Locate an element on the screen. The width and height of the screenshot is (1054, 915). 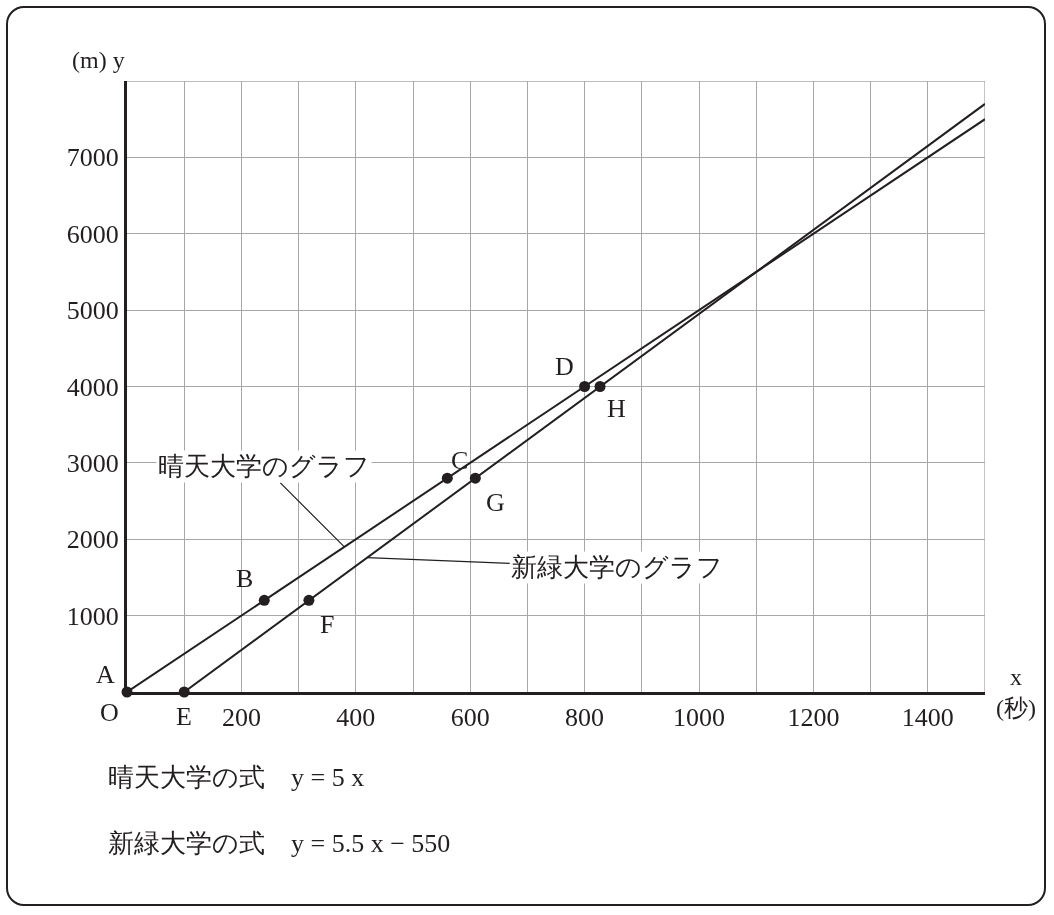
y-tick-label: 5000 is located at coordinates (92, 311).